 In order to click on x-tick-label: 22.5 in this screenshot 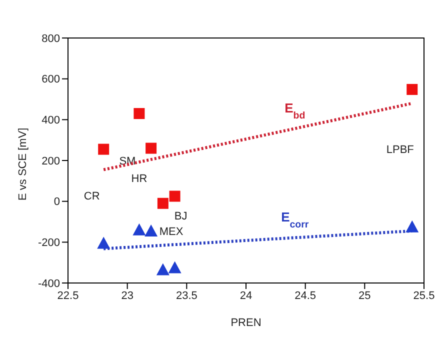, I will do `click(68, 296)`.